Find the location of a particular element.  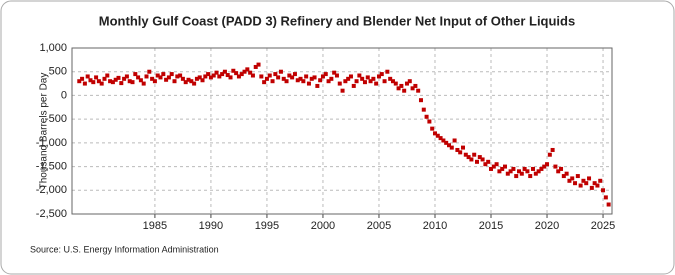

x-tick-label: 2000 is located at coordinates (323, 226).